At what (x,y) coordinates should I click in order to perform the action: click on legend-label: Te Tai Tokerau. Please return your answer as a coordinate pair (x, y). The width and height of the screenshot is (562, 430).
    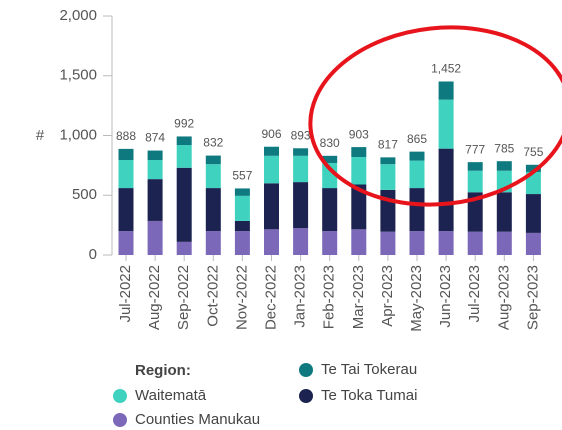
    Looking at the image, I should click on (369, 369).